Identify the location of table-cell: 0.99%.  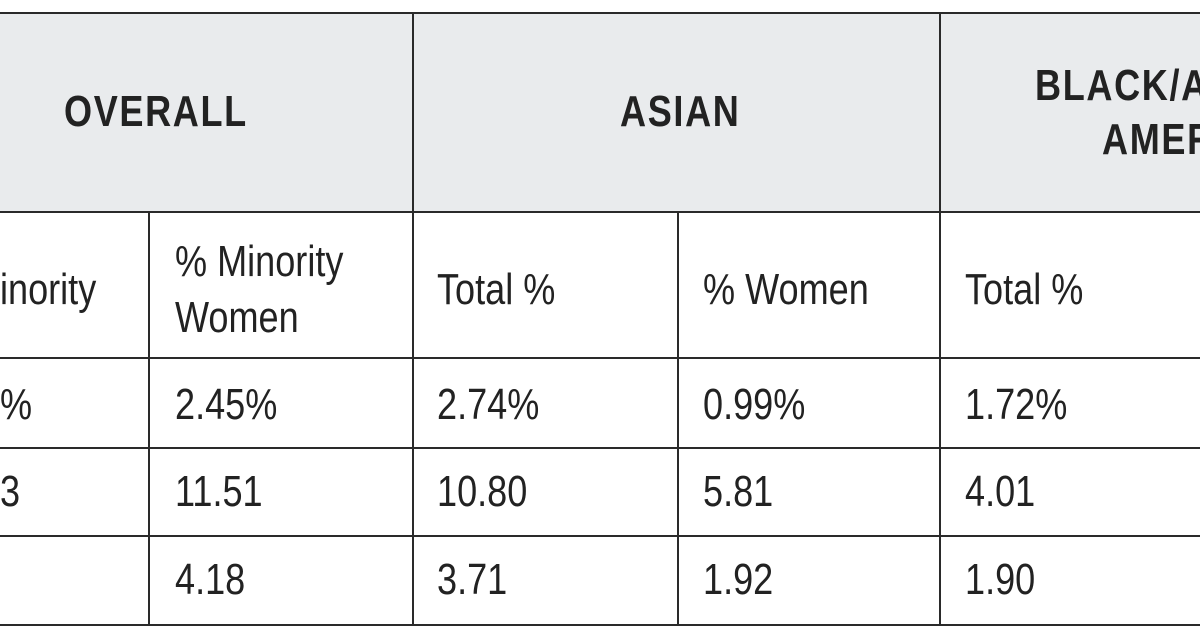
(754, 404).